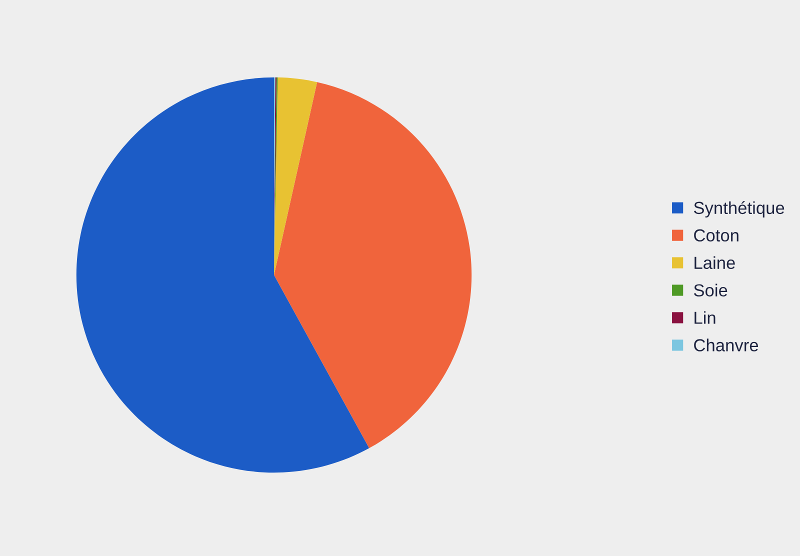 The image size is (800, 556). What do you see at coordinates (711, 290) in the screenshot?
I see `legend-label: Soie` at bounding box center [711, 290].